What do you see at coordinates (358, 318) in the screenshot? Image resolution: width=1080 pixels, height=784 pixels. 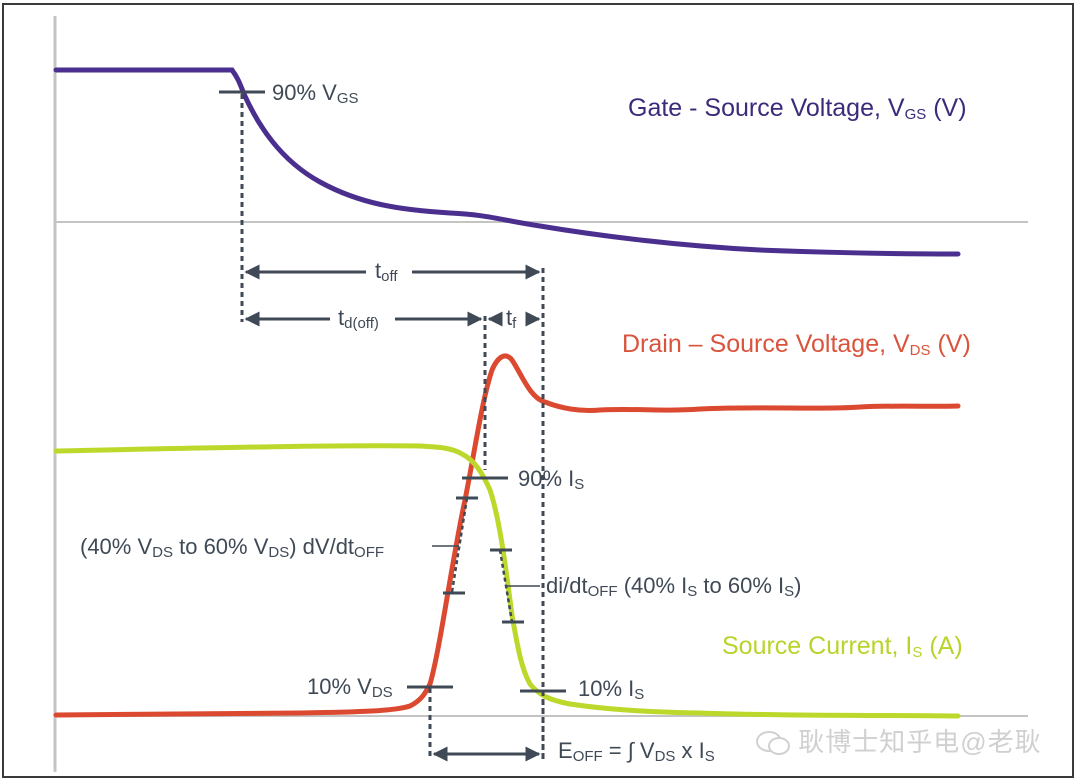 I see `tdoff-label: td(off)` at bounding box center [358, 318].